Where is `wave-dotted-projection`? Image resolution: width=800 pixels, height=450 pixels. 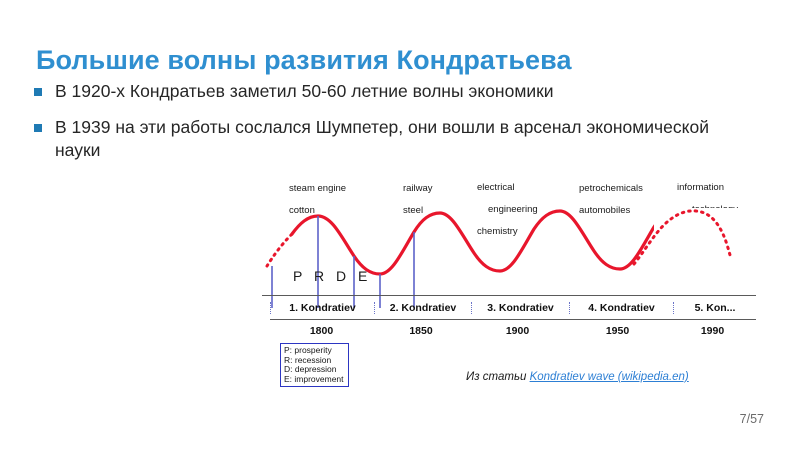
wave-dotted-projection is located at coordinates (682, 237).